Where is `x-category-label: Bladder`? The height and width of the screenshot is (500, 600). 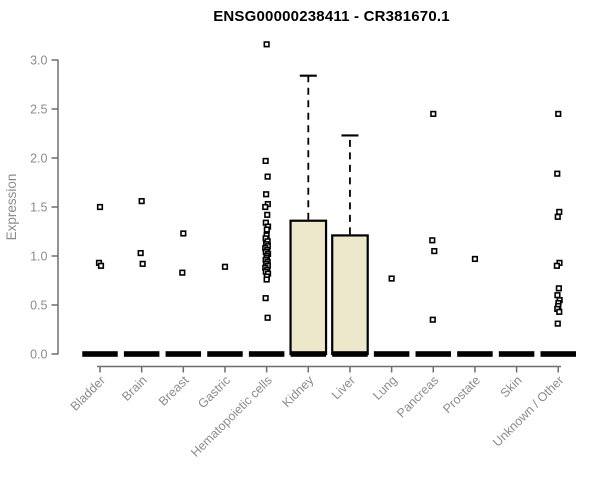 x-category-label: Bladder is located at coordinates (88, 393).